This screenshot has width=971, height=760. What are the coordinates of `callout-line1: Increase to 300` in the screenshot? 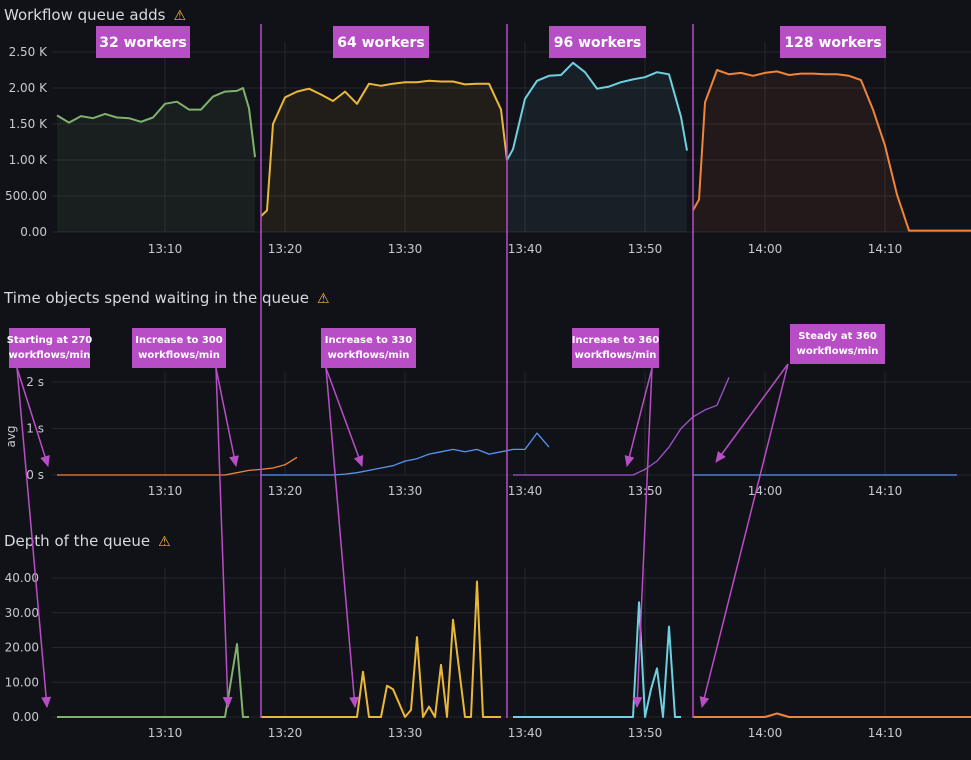 It's located at (178, 340).